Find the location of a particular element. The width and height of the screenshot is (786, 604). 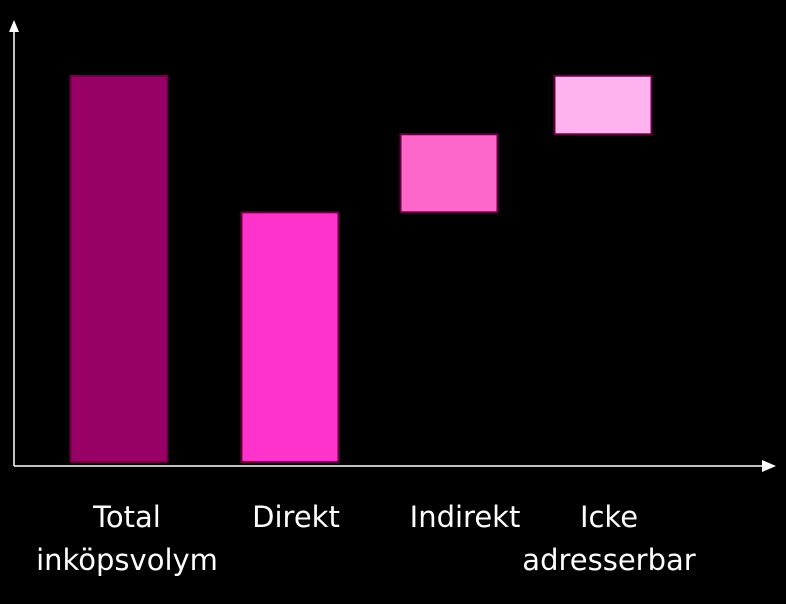

x-tick-label: Direkt is located at coordinates (296, 517).